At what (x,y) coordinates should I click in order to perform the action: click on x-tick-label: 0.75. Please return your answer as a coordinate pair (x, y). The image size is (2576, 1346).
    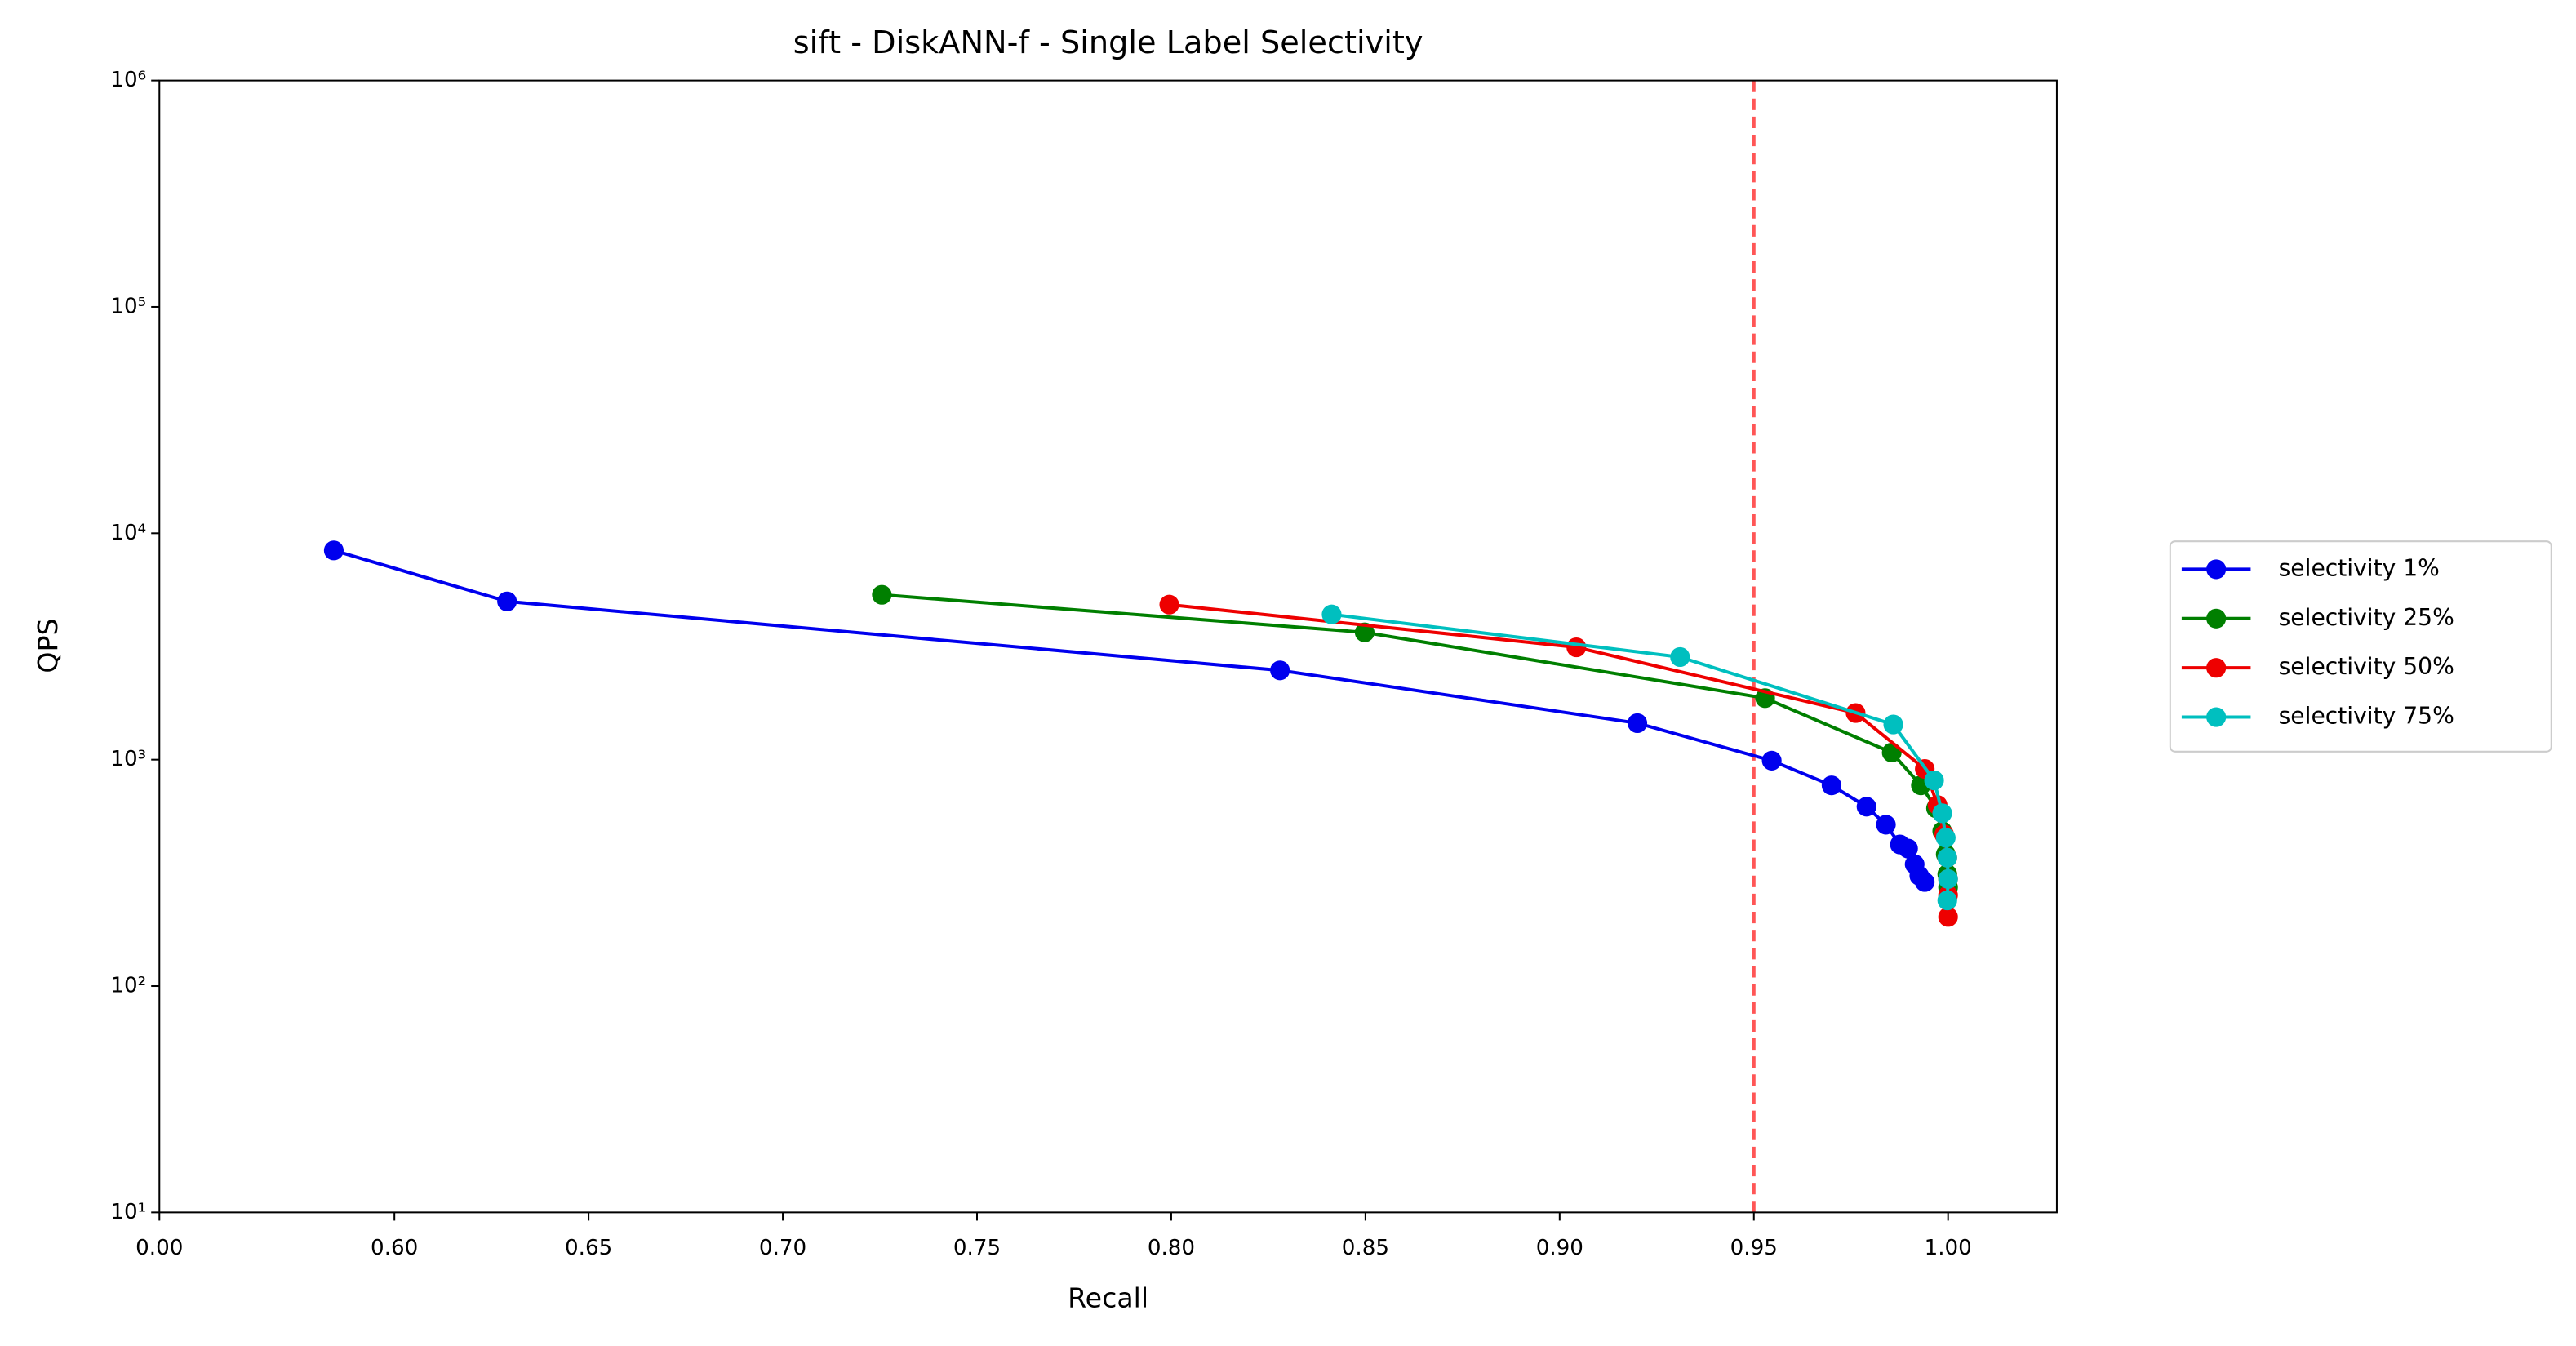
    Looking at the image, I should click on (977, 1248).